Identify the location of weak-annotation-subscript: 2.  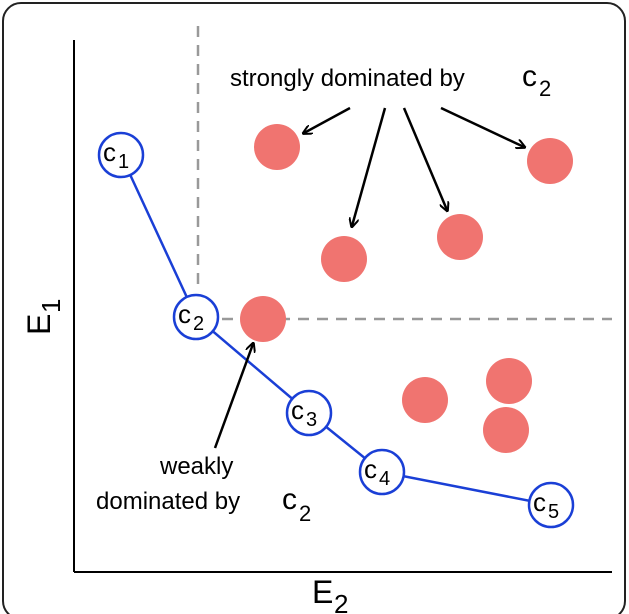
(305, 513).